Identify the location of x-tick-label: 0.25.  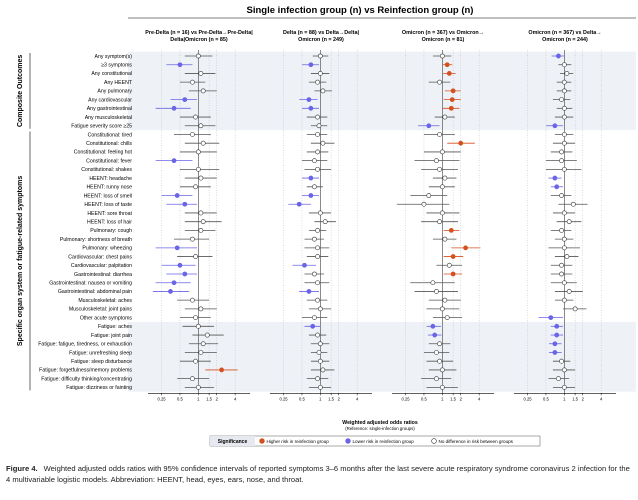
(283, 398).